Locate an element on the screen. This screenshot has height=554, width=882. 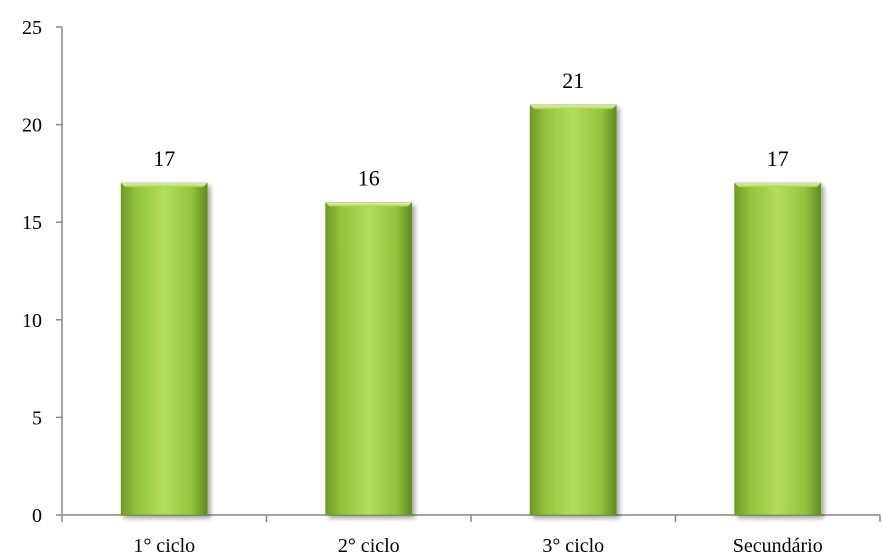
y-tick-label: 0 is located at coordinates (37, 516).